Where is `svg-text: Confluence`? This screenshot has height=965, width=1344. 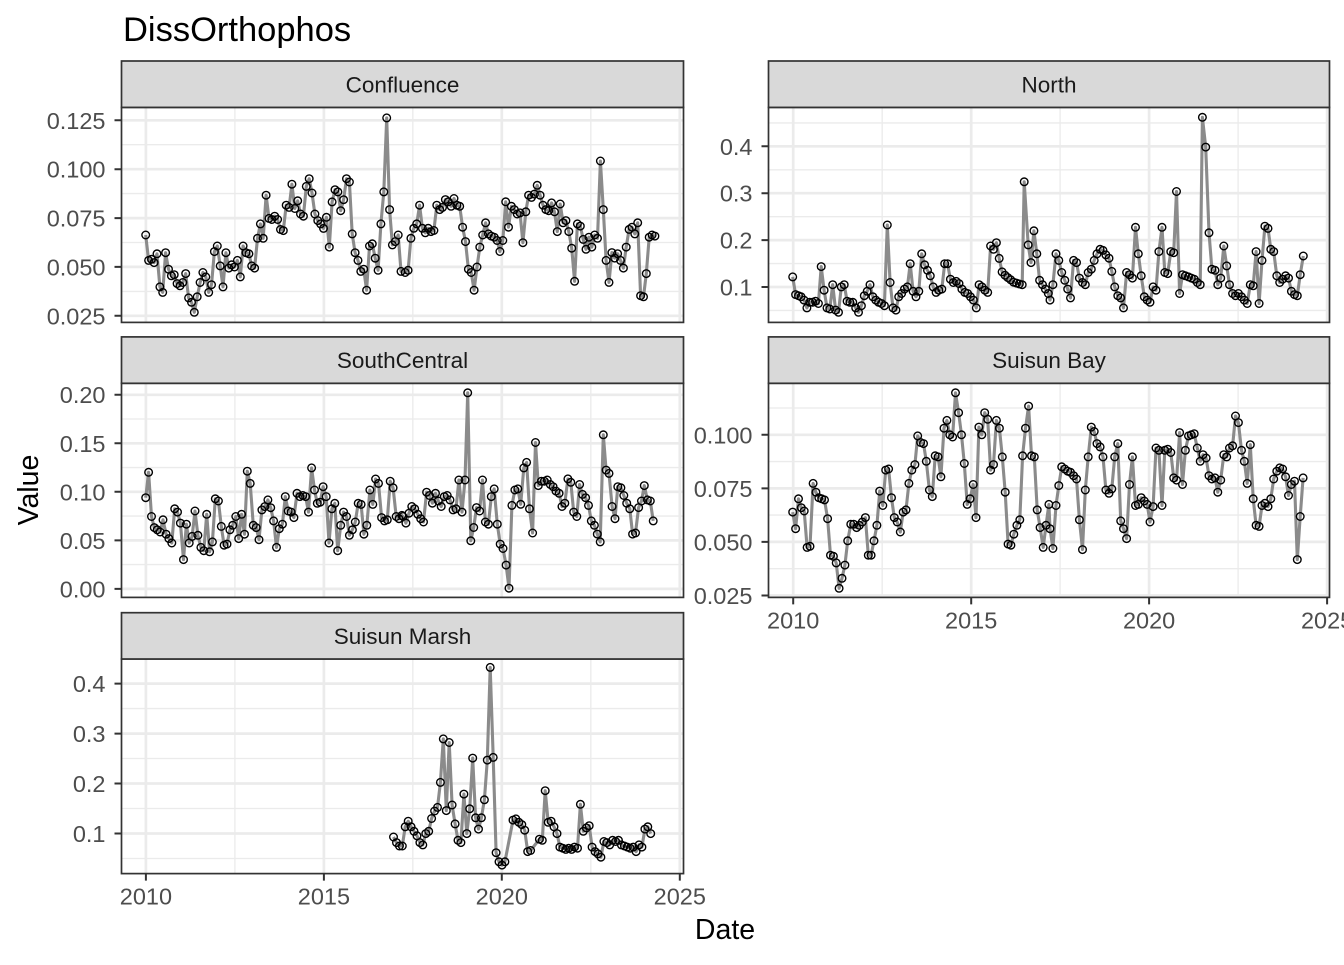 svg-text: Confluence is located at coordinates (403, 84).